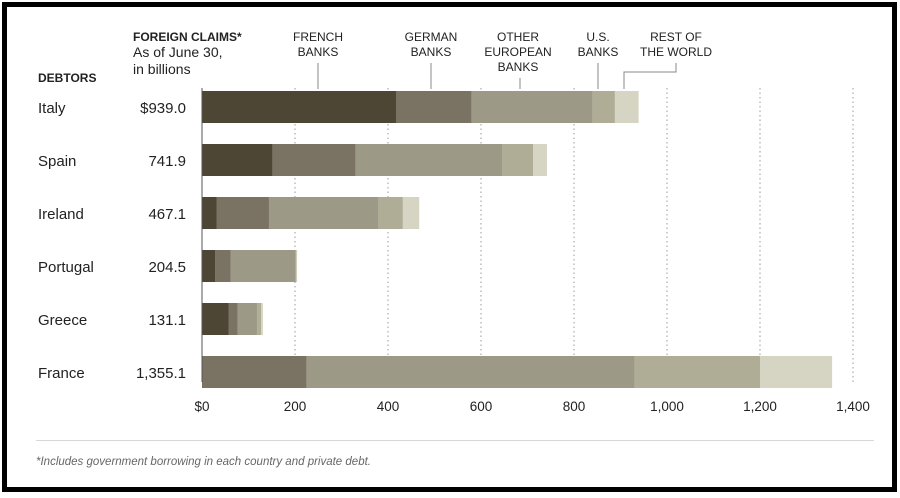 The width and height of the screenshot is (900, 498). What do you see at coordinates (62, 320) in the screenshot?
I see `category-label: Greece` at bounding box center [62, 320].